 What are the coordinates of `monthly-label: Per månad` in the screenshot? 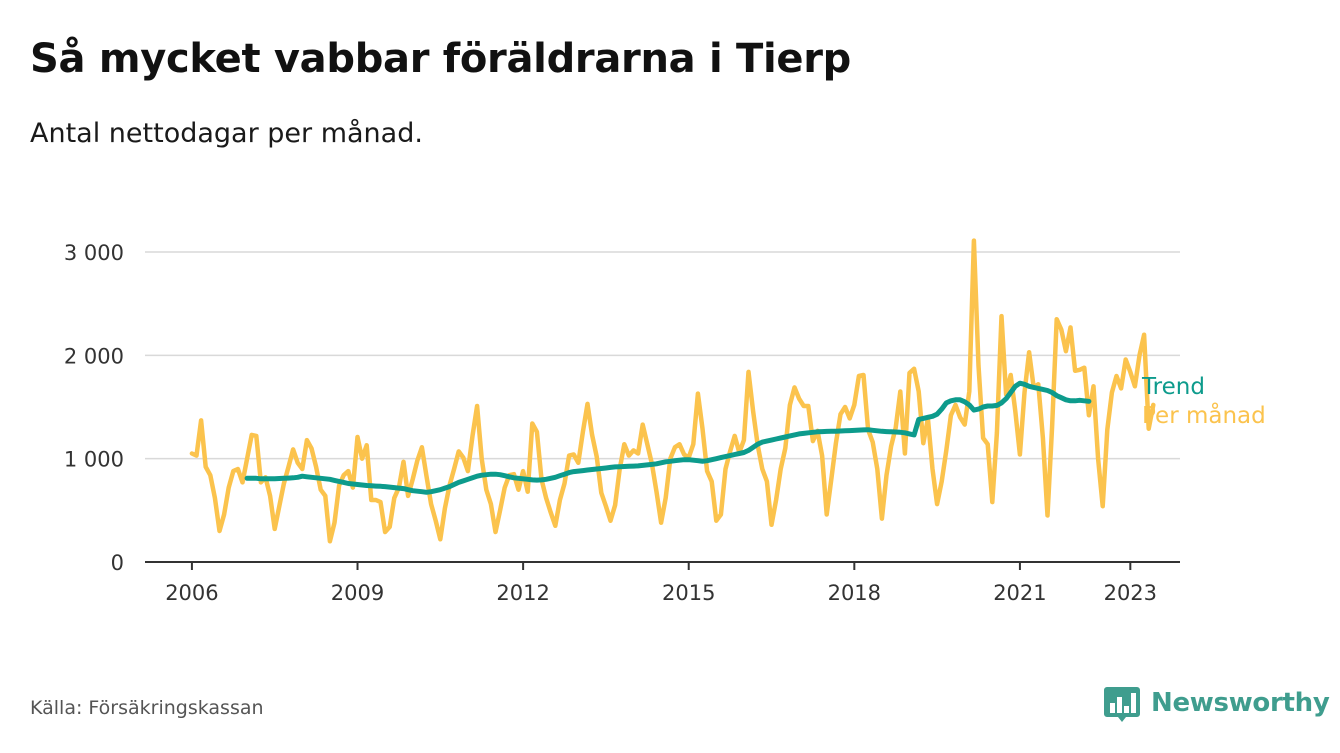 It's located at (1204, 415).